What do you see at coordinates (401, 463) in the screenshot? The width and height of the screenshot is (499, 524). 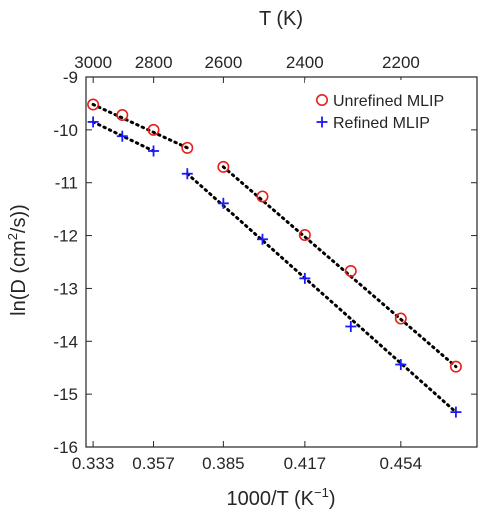 I see `x-tick-label: 0.454` at bounding box center [401, 463].